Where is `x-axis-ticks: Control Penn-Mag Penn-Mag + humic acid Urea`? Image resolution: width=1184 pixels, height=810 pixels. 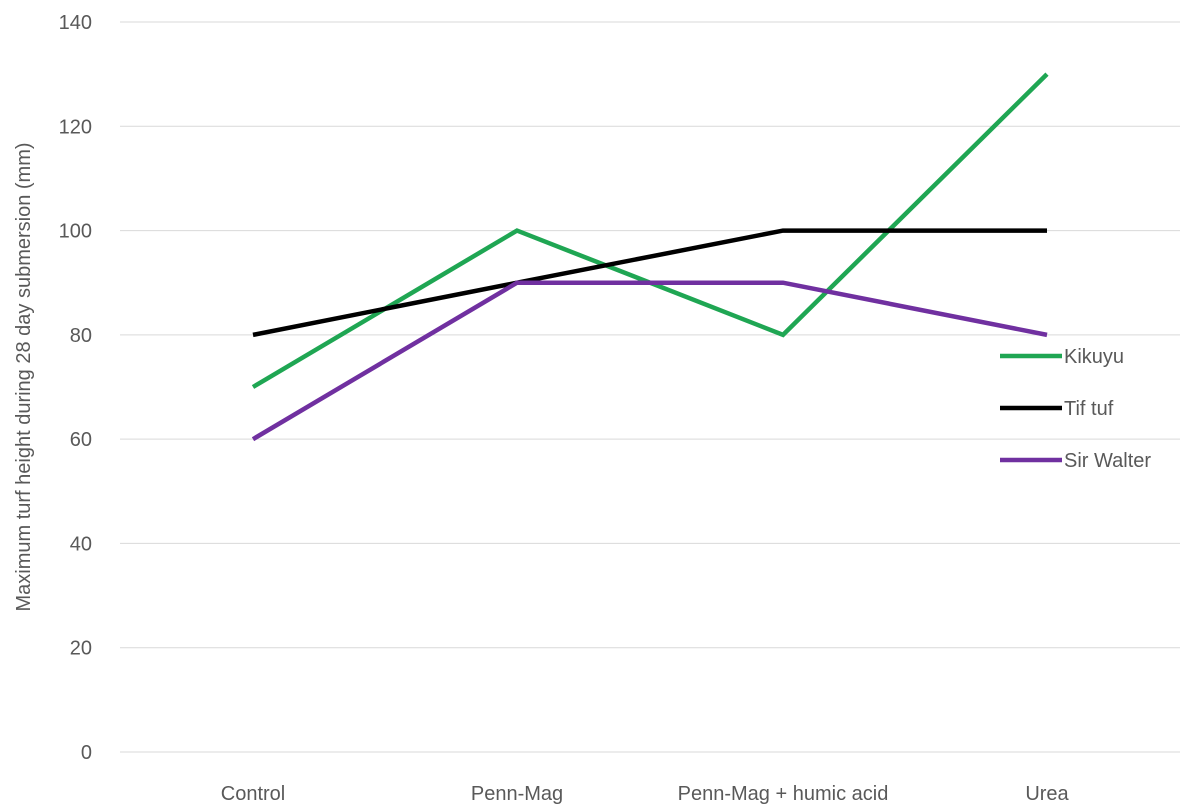 x-axis-ticks: Control Penn-Mag Penn-Mag + humic acid Urea is located at coordinates (645, 794).